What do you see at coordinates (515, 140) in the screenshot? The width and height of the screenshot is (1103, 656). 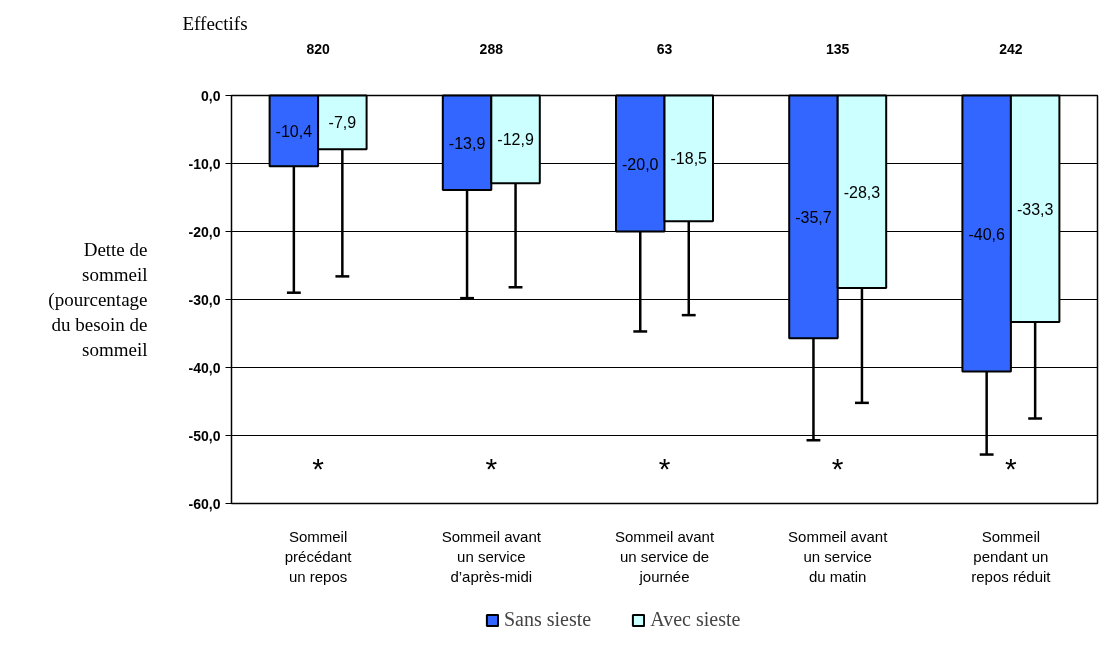 I see `data-label: -12,9` at bounding box center [515, 140].